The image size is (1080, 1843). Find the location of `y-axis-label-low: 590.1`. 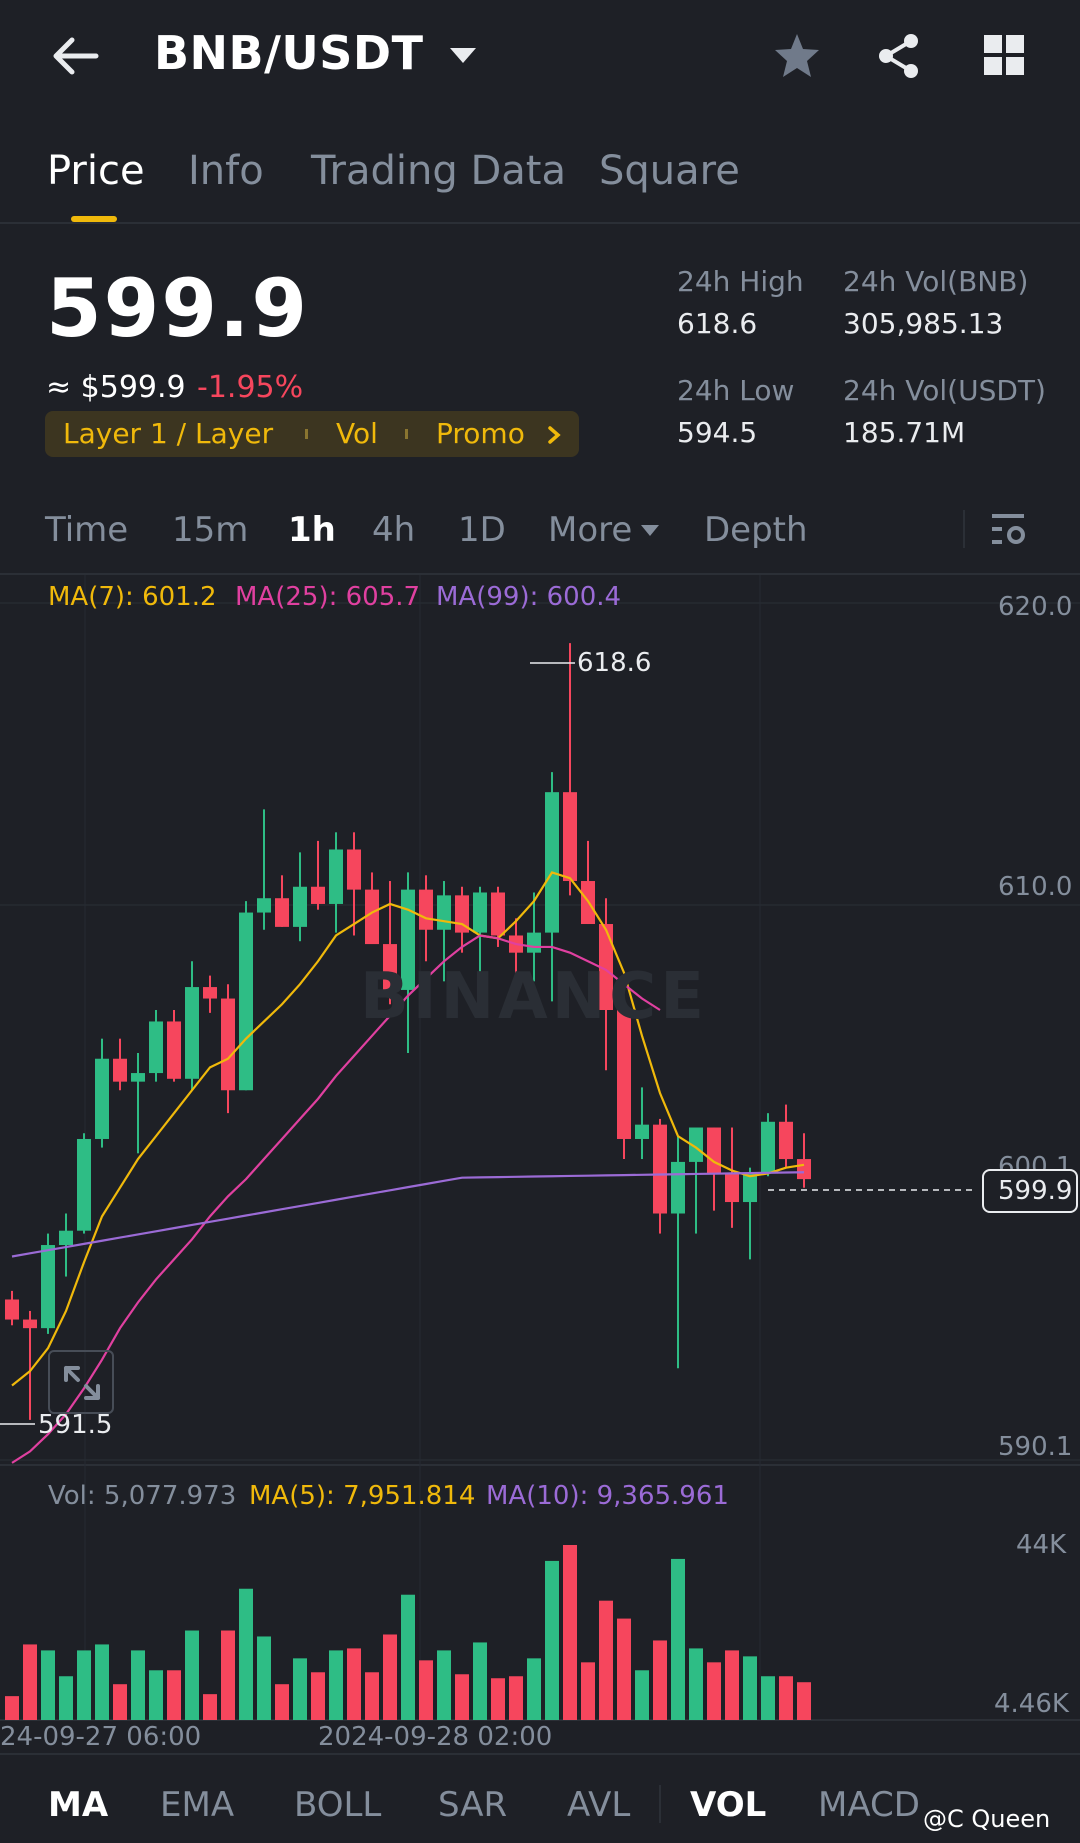

y-axis-label-low: 590.1 is located at coordinates (1035, 1447).